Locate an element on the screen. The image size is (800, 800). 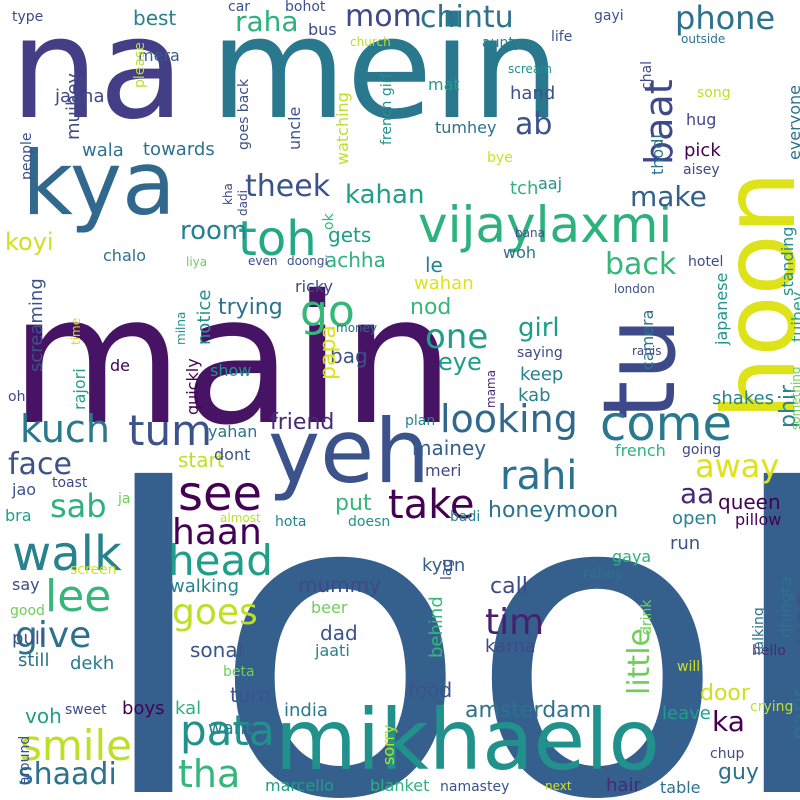
word-yahan: yahan is located at coordinates (233, 431).